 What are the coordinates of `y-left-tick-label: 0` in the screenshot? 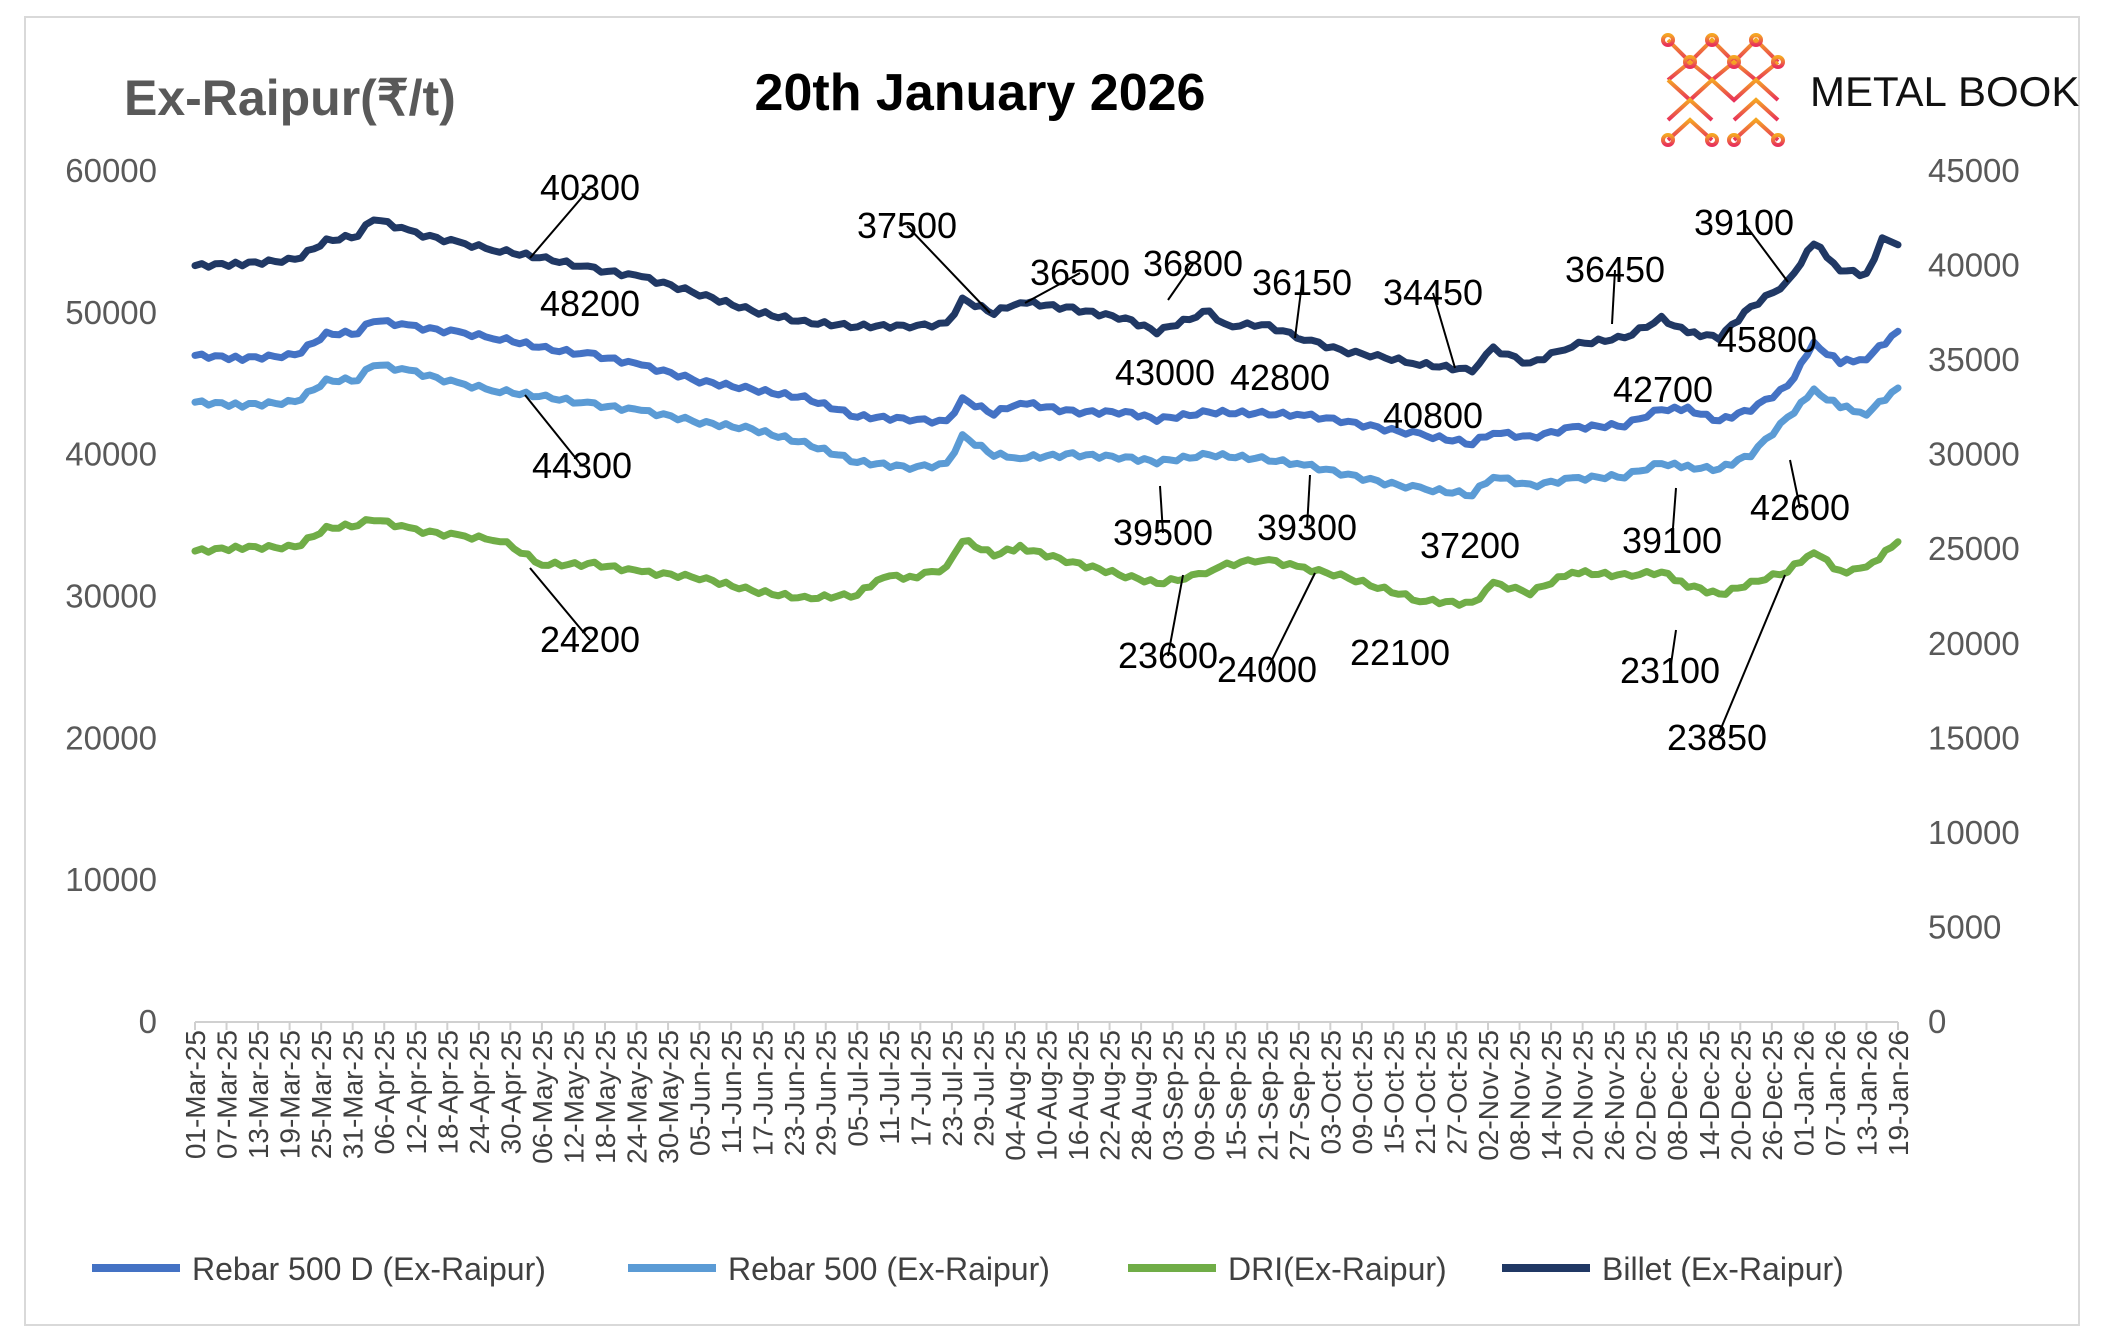 It's located at (148, 1021).